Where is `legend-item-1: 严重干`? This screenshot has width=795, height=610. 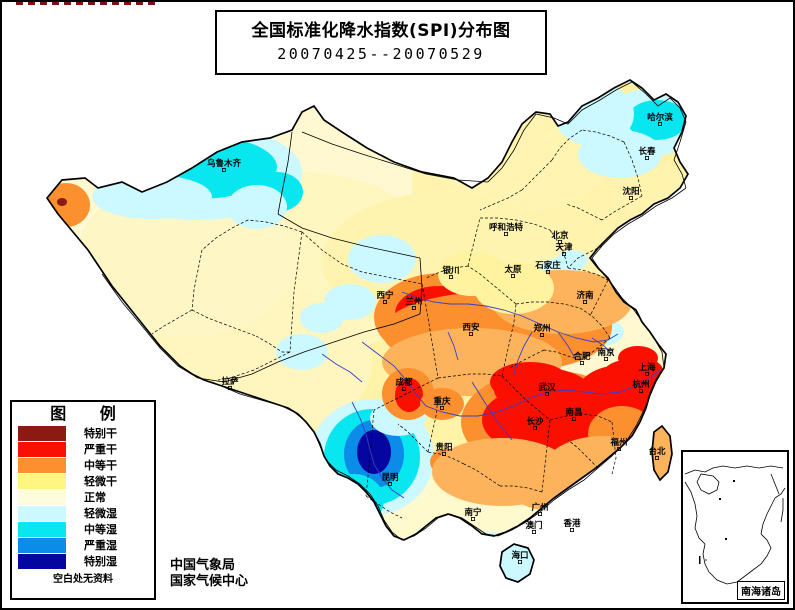
legend-item-1: 严重干 is located at coordinates (83, 449).